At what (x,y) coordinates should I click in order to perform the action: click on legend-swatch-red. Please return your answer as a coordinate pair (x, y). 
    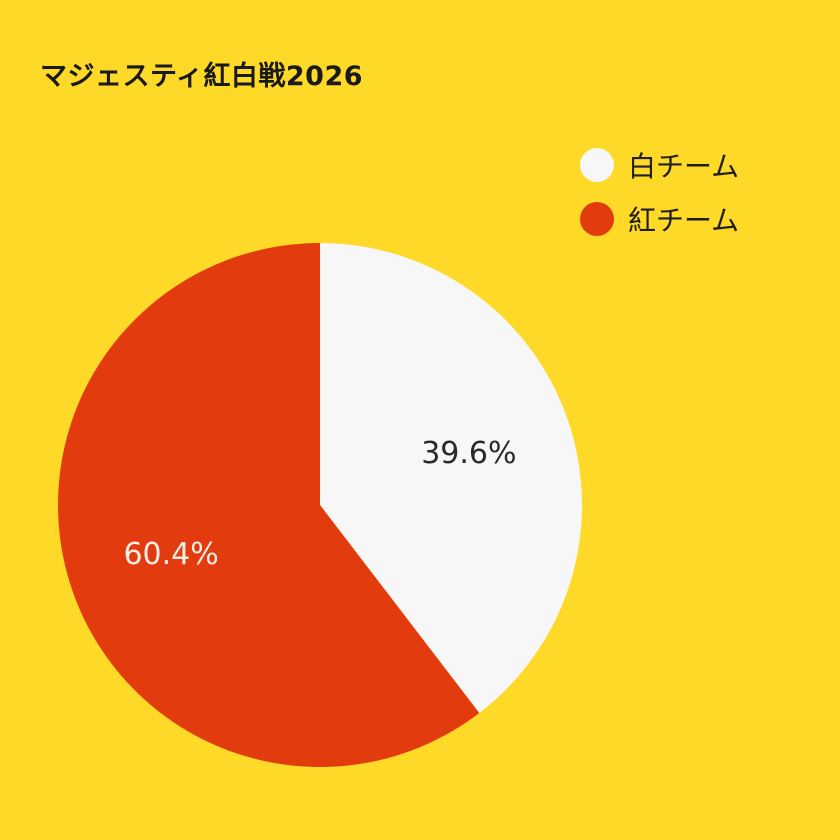
    Looking at the image, I should click on (597, 219).